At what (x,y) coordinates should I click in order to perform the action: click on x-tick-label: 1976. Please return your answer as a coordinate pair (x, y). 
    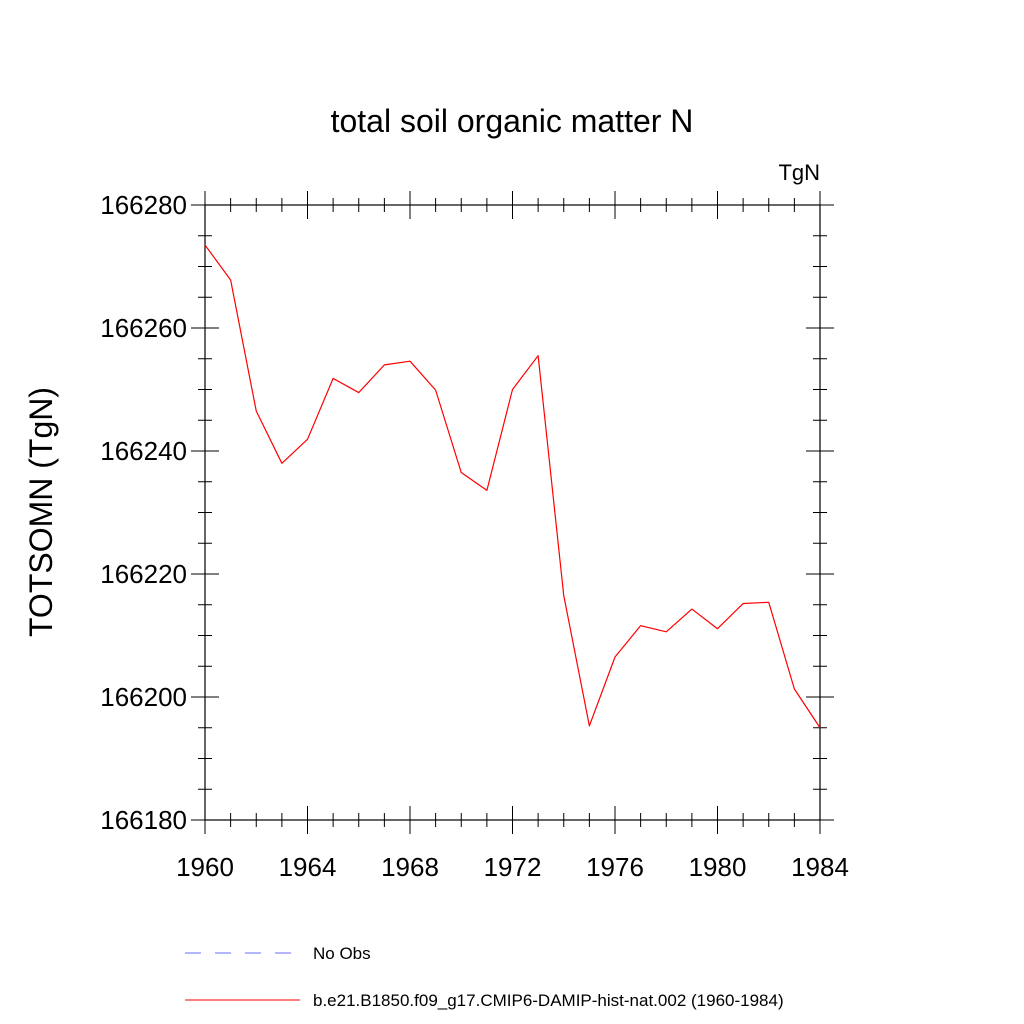
    Looking at the image, I should click on (615, 867).